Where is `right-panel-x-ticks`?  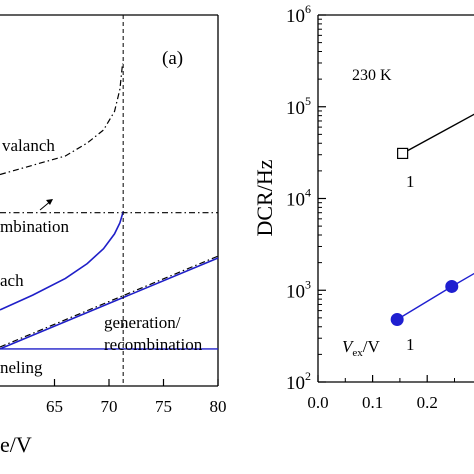
right-panel-x-ticks is located at coordinates (386, 378).